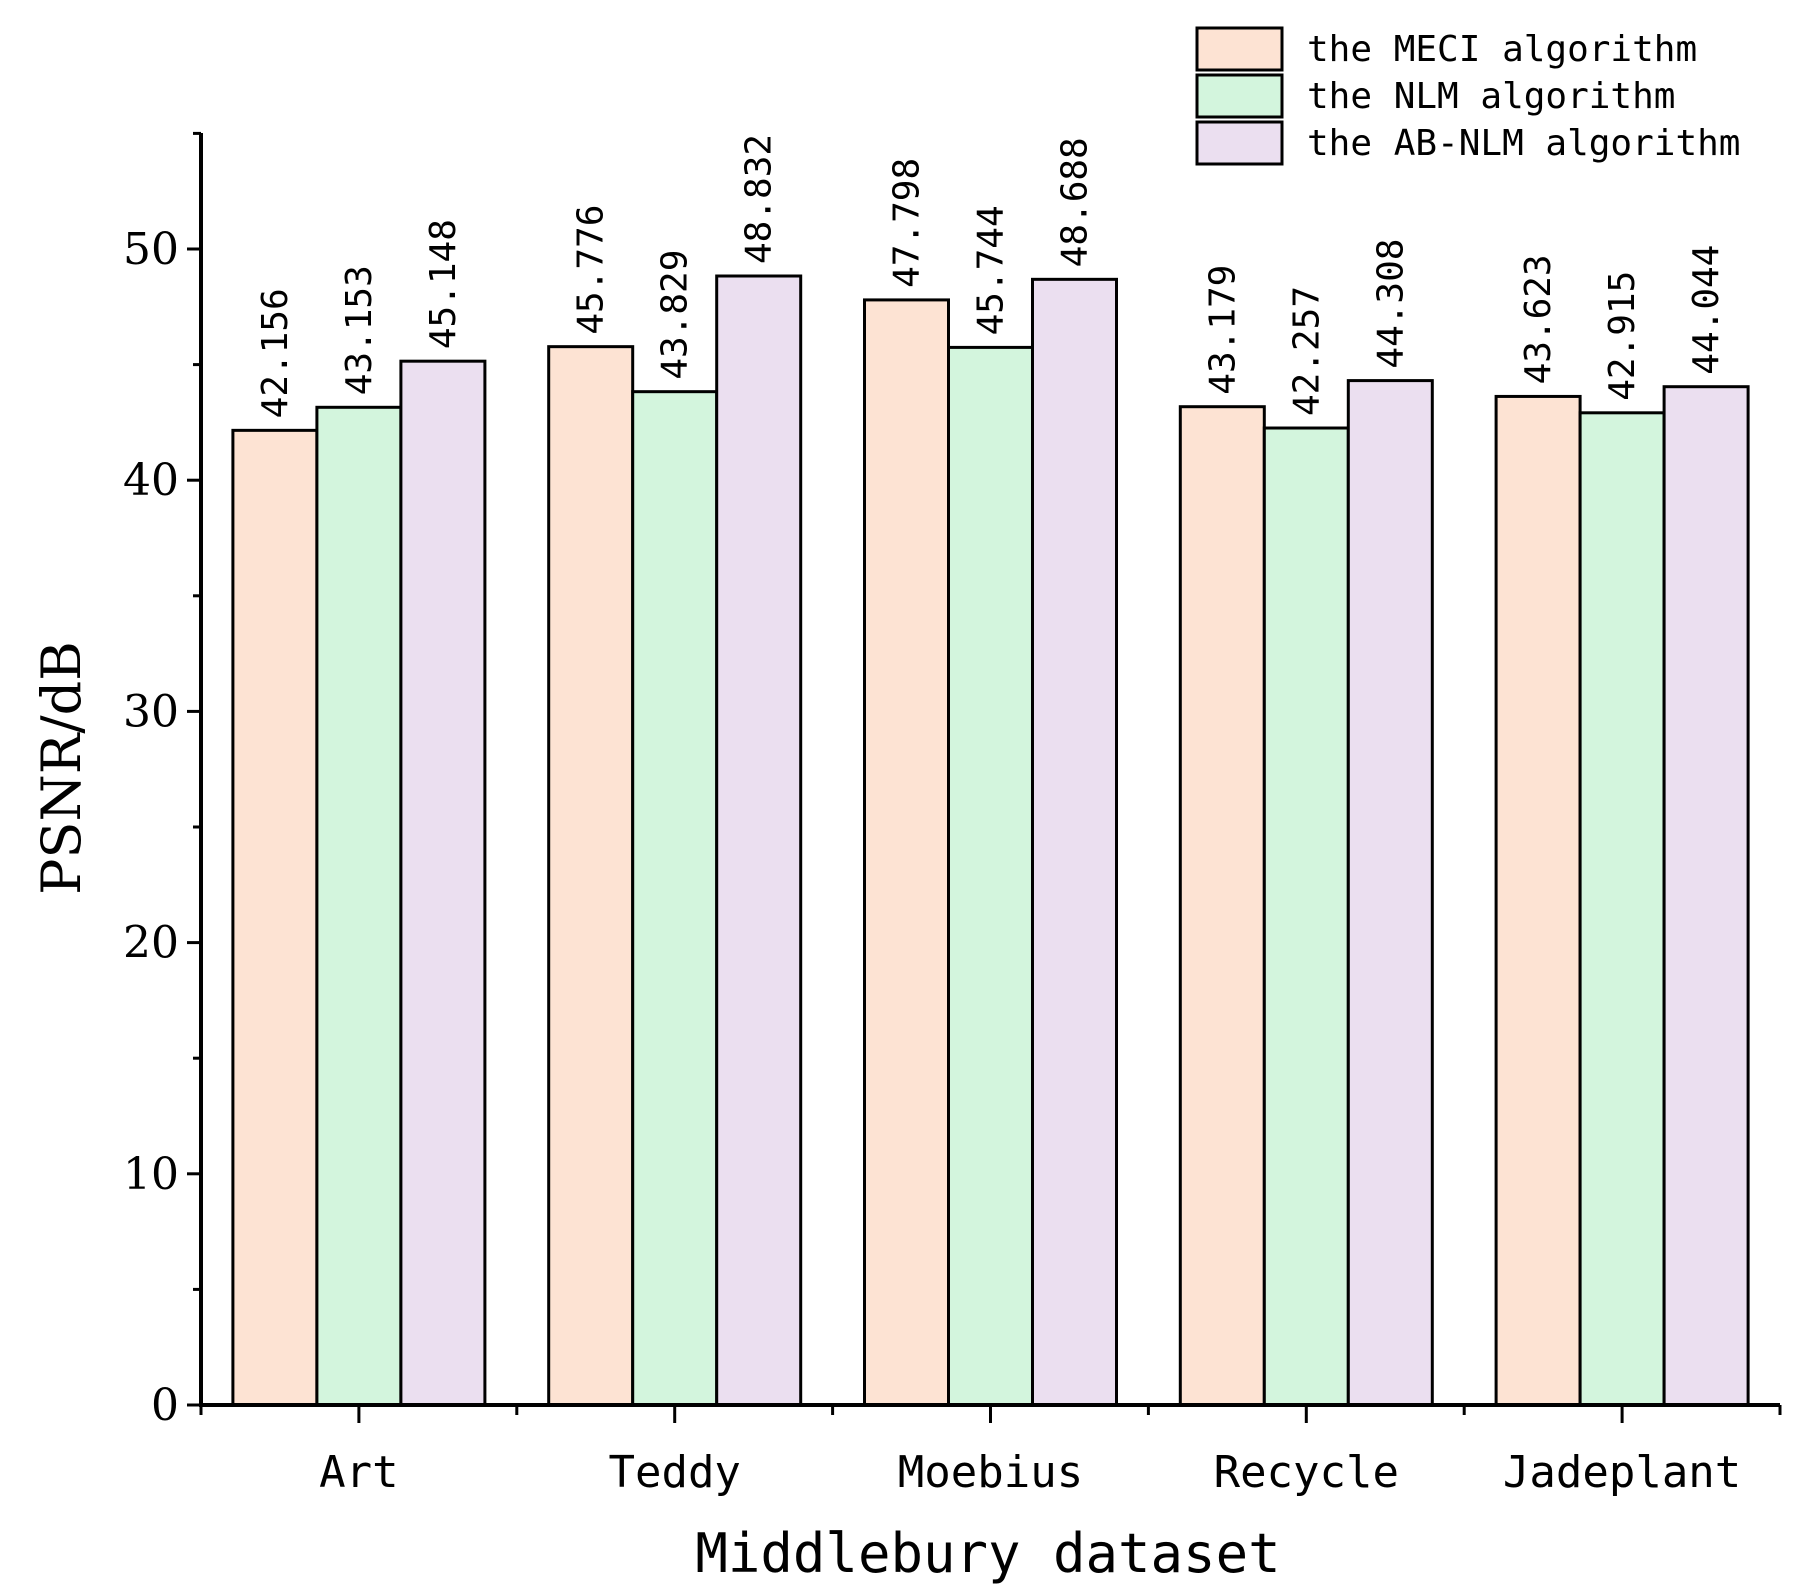 The image size is (1795, 1595). I want to click on data-label-jadeplant-series-3: 44.044, so click(1706, 310).